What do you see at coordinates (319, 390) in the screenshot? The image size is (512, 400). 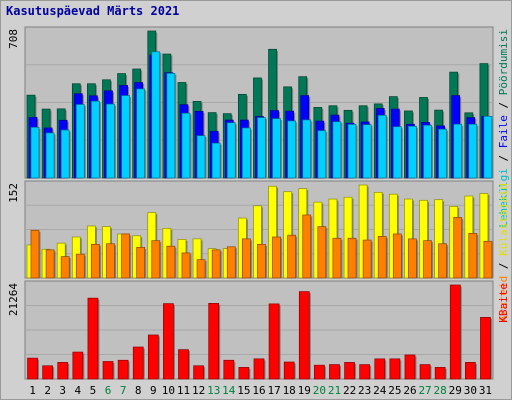 I see `day-tick-label: 20` at bounding box center [319, 390].